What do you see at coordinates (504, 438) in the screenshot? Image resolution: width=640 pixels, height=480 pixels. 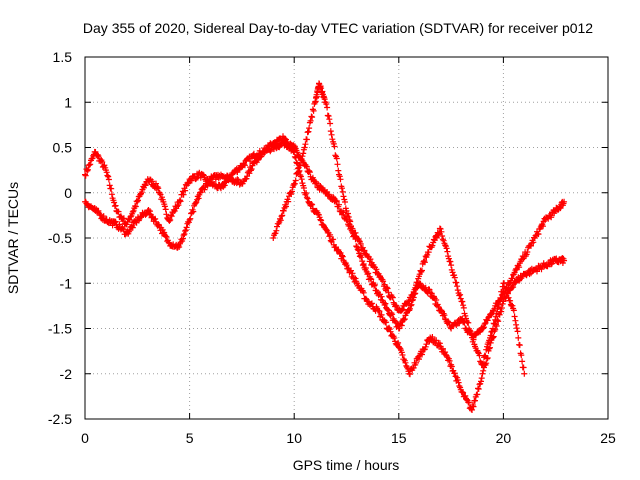 I see `x-tick-label: 20` at bounding box center [504, 438].